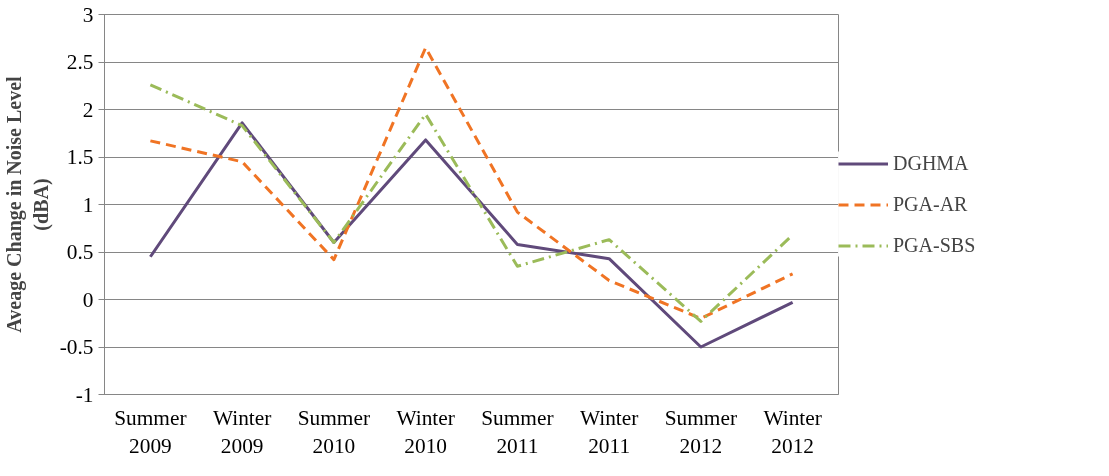 The height and width of the screenshot is (476, 1109). Describe the element at coordinates (88, 109) in the screenshot. I see `y-tick-label: 2` at that location.